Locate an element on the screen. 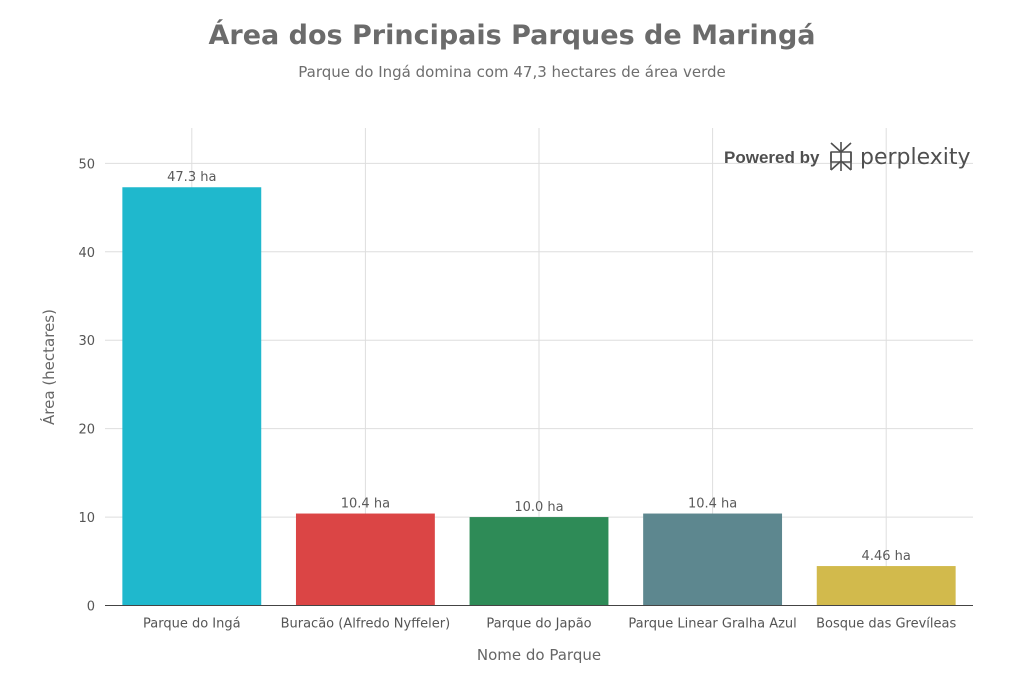  y-tick-label: 10 is located at coordinates (86, 518).